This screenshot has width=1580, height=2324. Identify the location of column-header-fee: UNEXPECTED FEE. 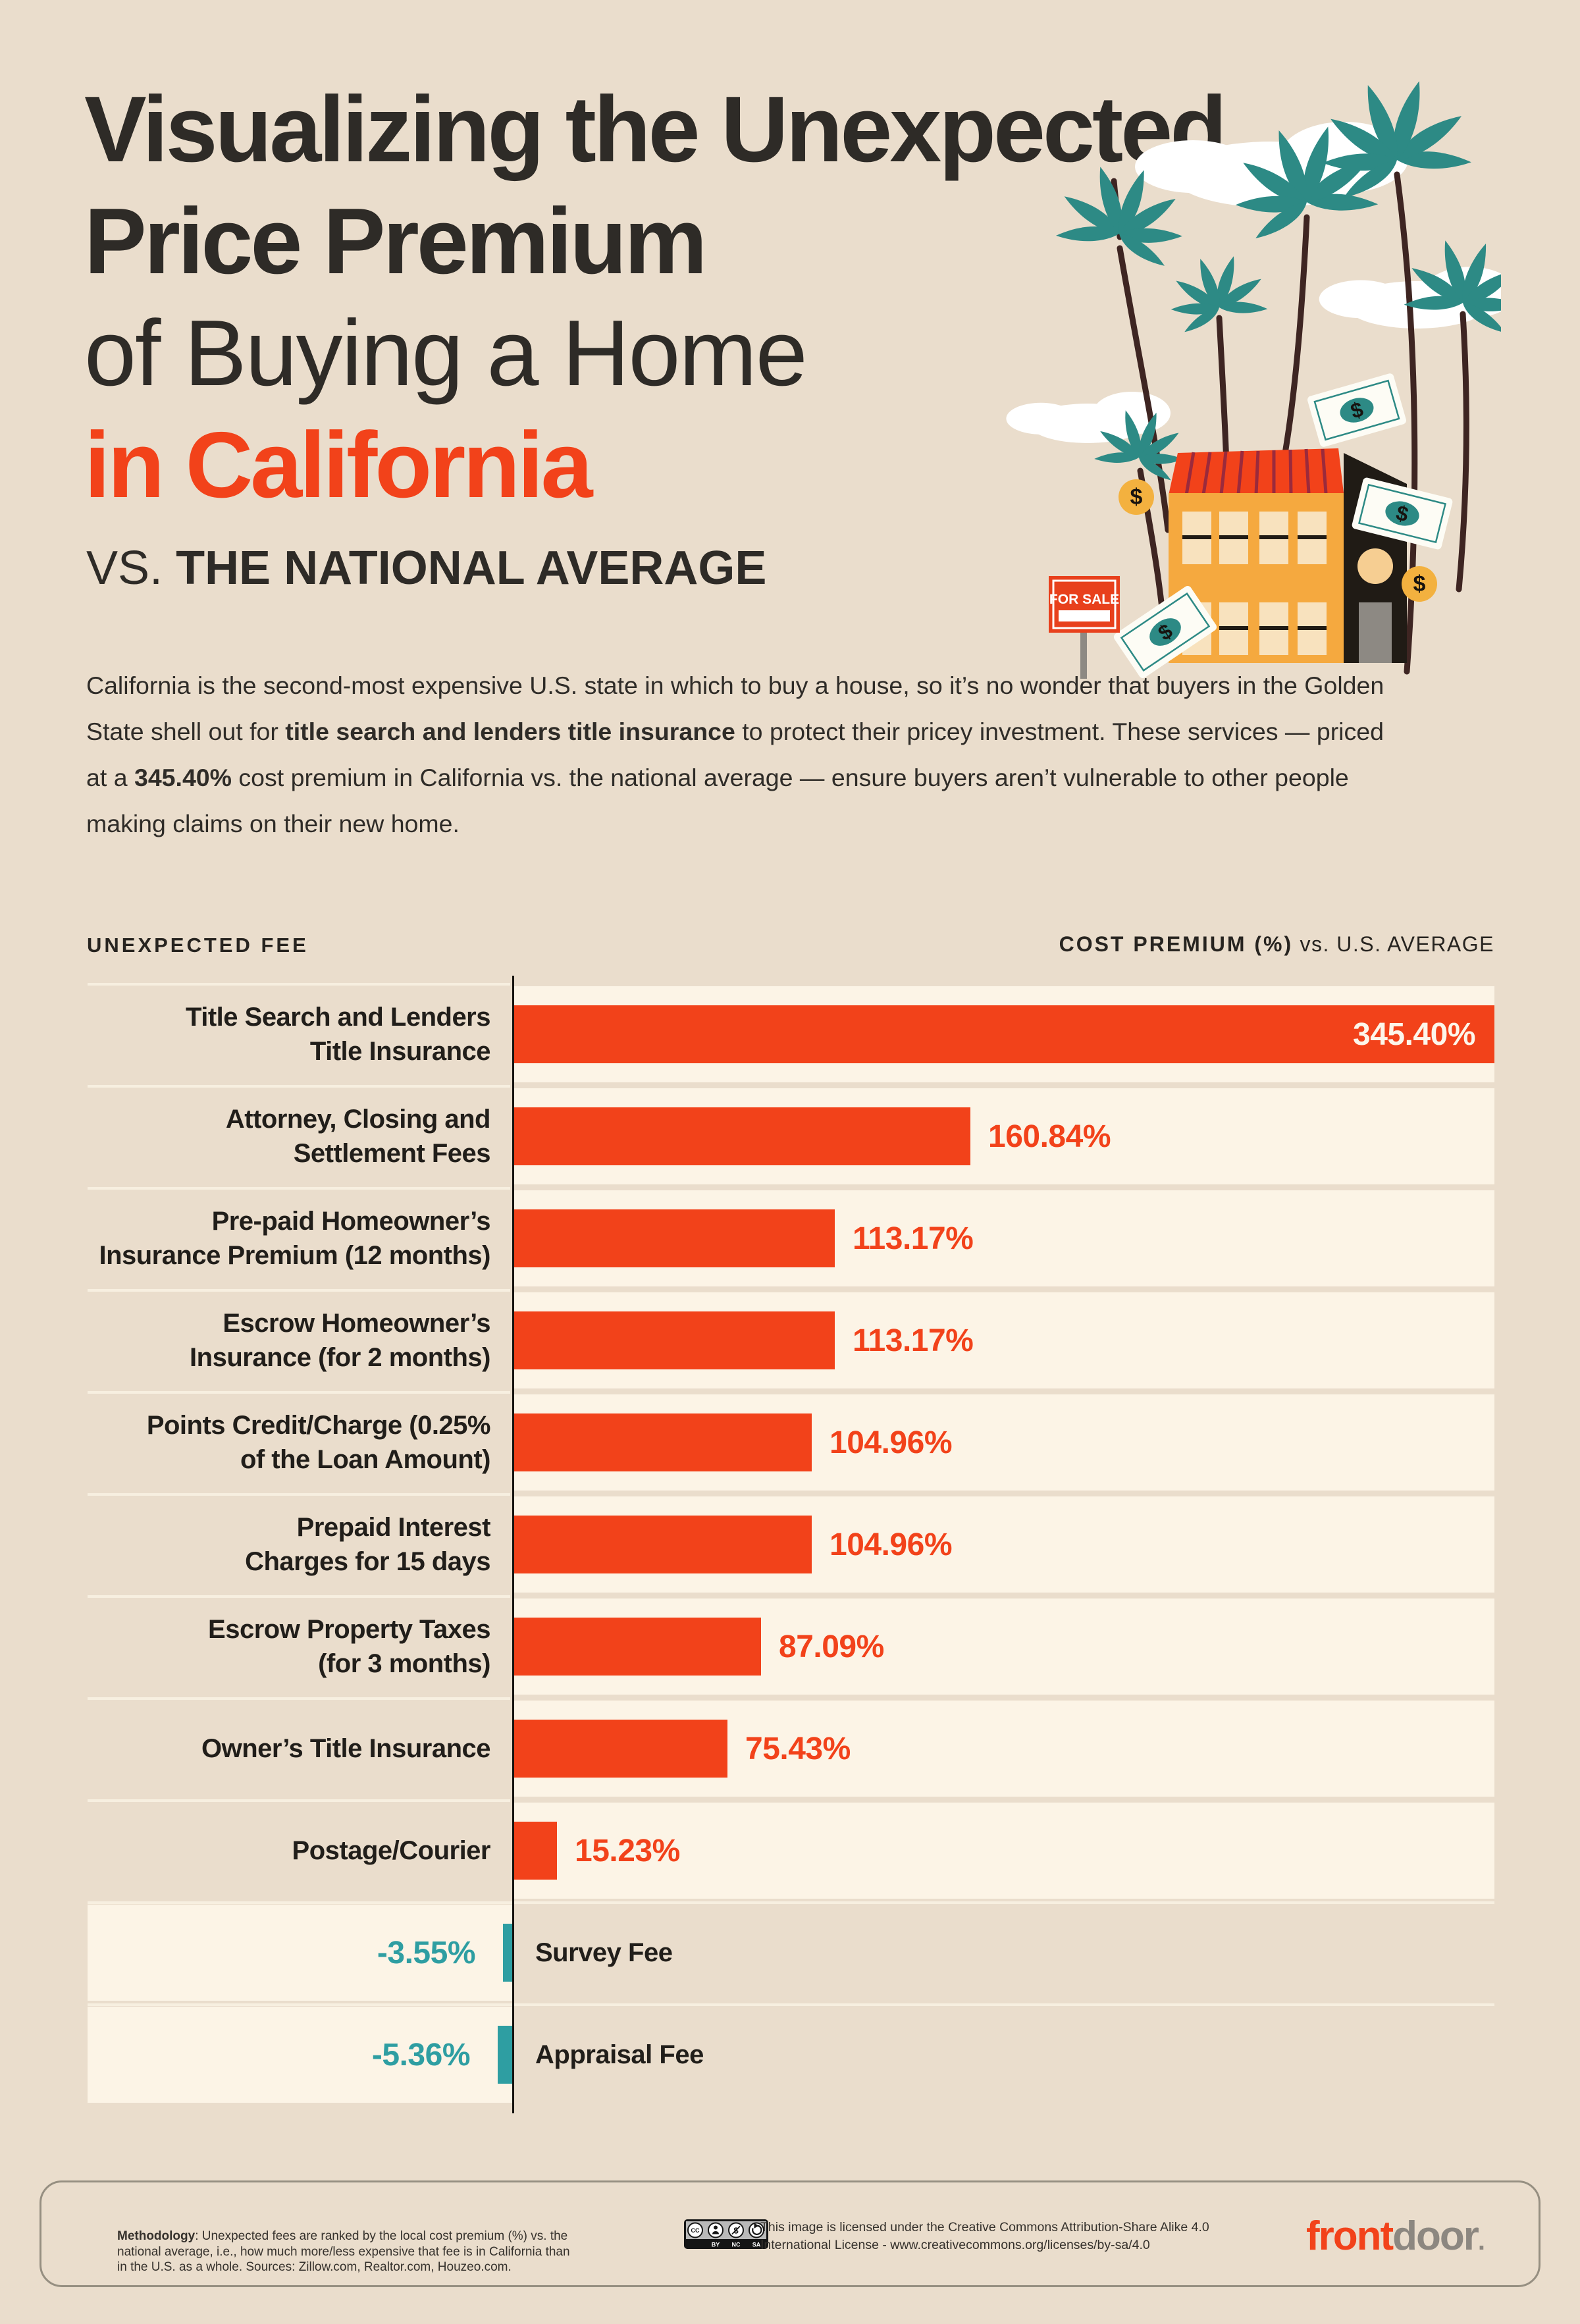
(198, 946).